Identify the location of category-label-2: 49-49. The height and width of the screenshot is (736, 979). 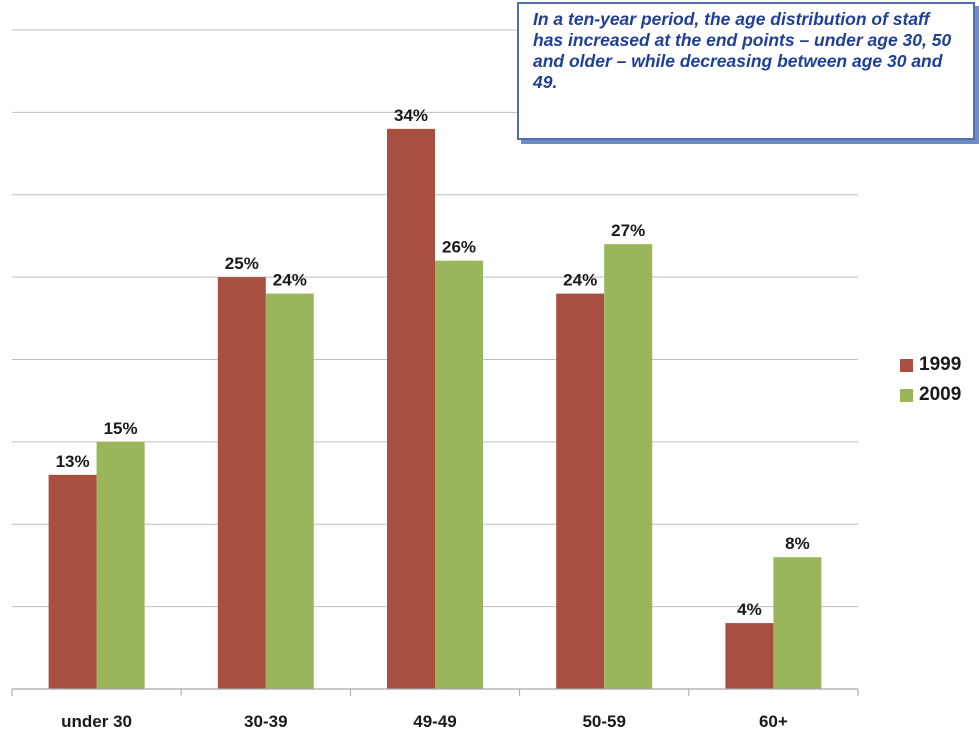
(434, 721).